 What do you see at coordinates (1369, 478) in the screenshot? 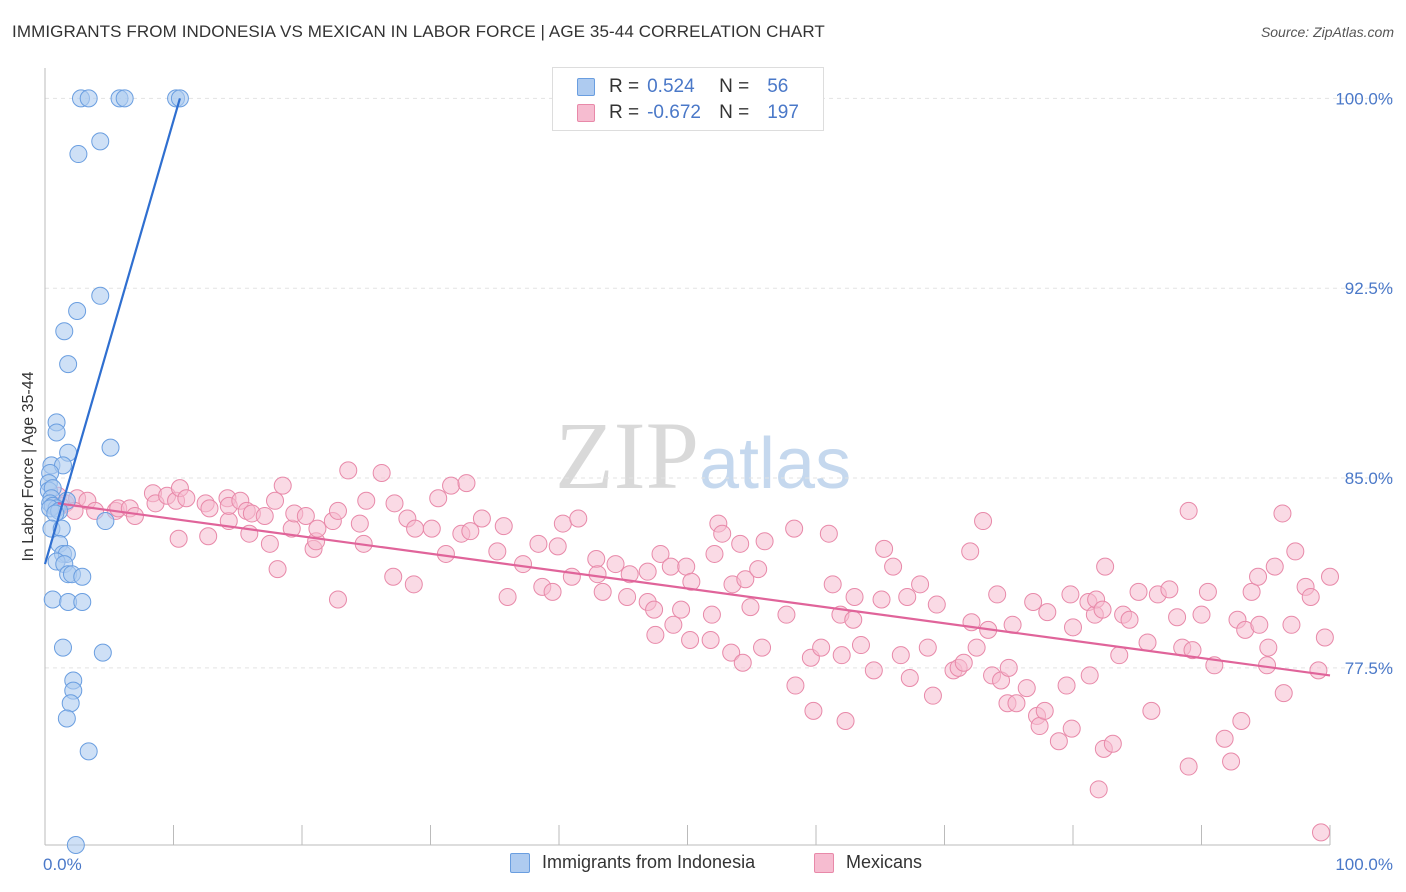
I see `y-tick-label: 85.0%` at bounding box center [1369, 478].